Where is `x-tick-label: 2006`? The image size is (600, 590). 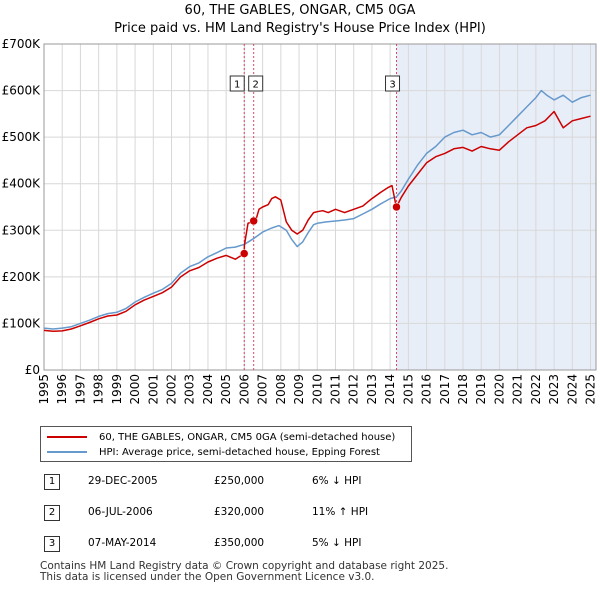
x-tick-label: 2006 is located at coordinates (244, 389).